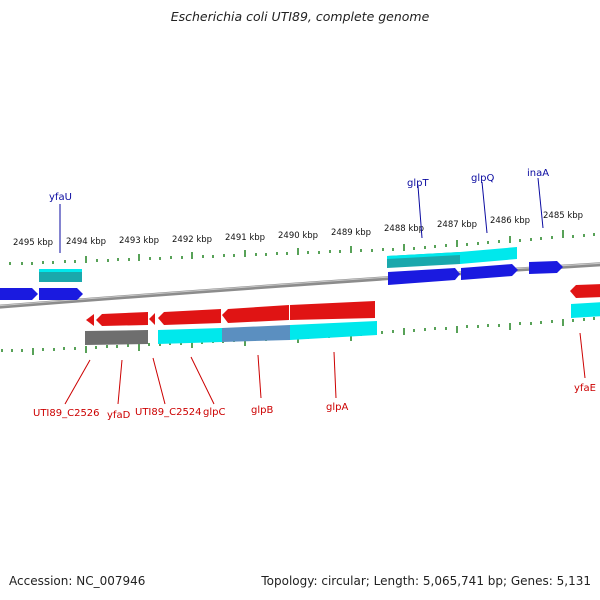 The width and height of the screenshot is (600, 600). What do you see at coordinates (278, 264) in the screenshot?
I see `forward-cds-track` at bounding box center [278, 264].